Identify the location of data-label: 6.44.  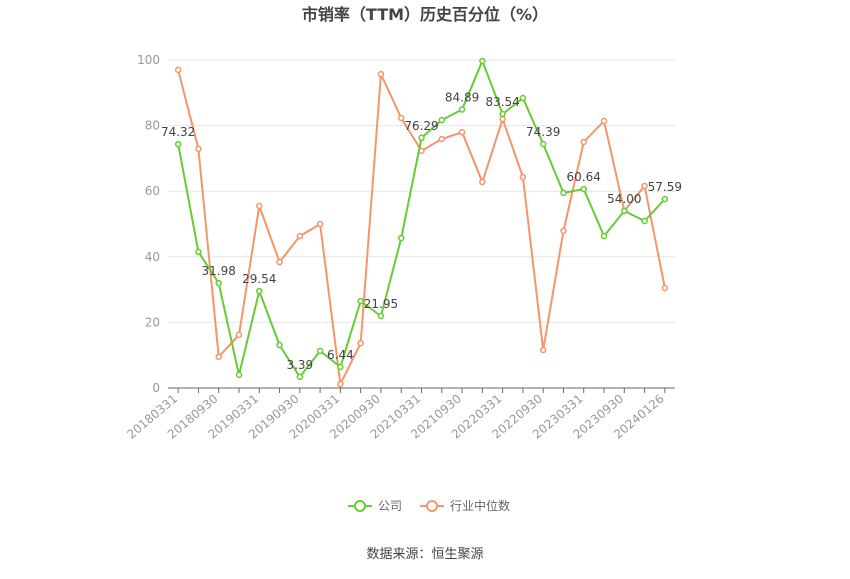
(340, 355).